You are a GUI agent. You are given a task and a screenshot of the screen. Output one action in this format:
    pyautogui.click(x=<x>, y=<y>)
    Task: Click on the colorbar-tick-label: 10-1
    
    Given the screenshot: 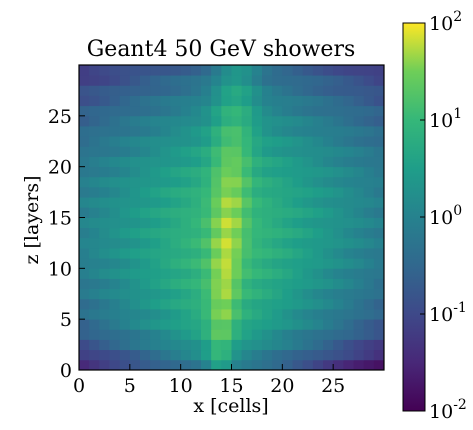 What is the action you would take?
    pyautogui.click(x=448, y=313)
    